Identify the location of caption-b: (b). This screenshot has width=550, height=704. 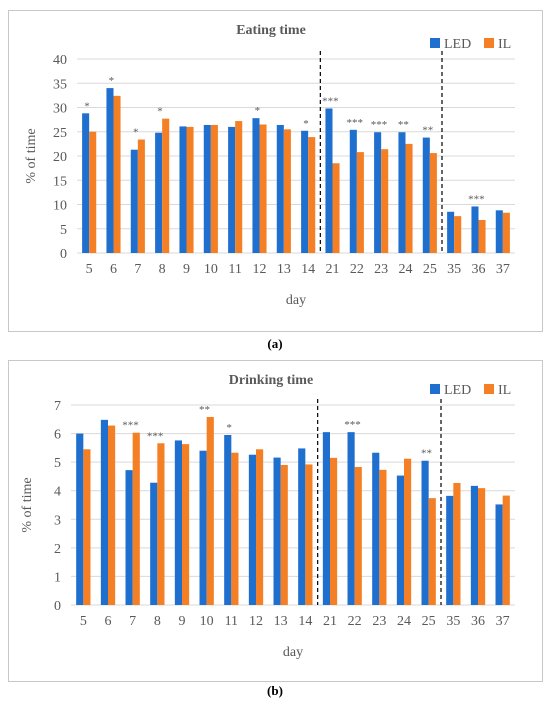
(275, 690).